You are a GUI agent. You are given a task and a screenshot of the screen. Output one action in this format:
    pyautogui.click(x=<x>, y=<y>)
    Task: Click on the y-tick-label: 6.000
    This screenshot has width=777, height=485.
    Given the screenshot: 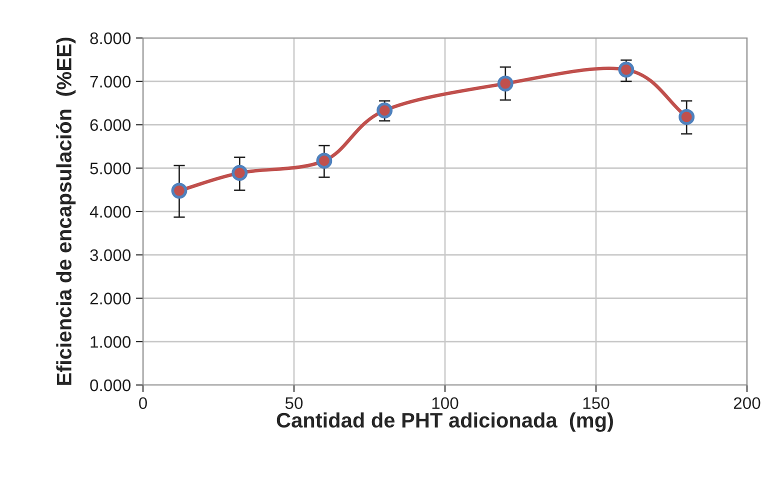 What is the action you would take?
    pyautogui.click(x=110, y=125)
    